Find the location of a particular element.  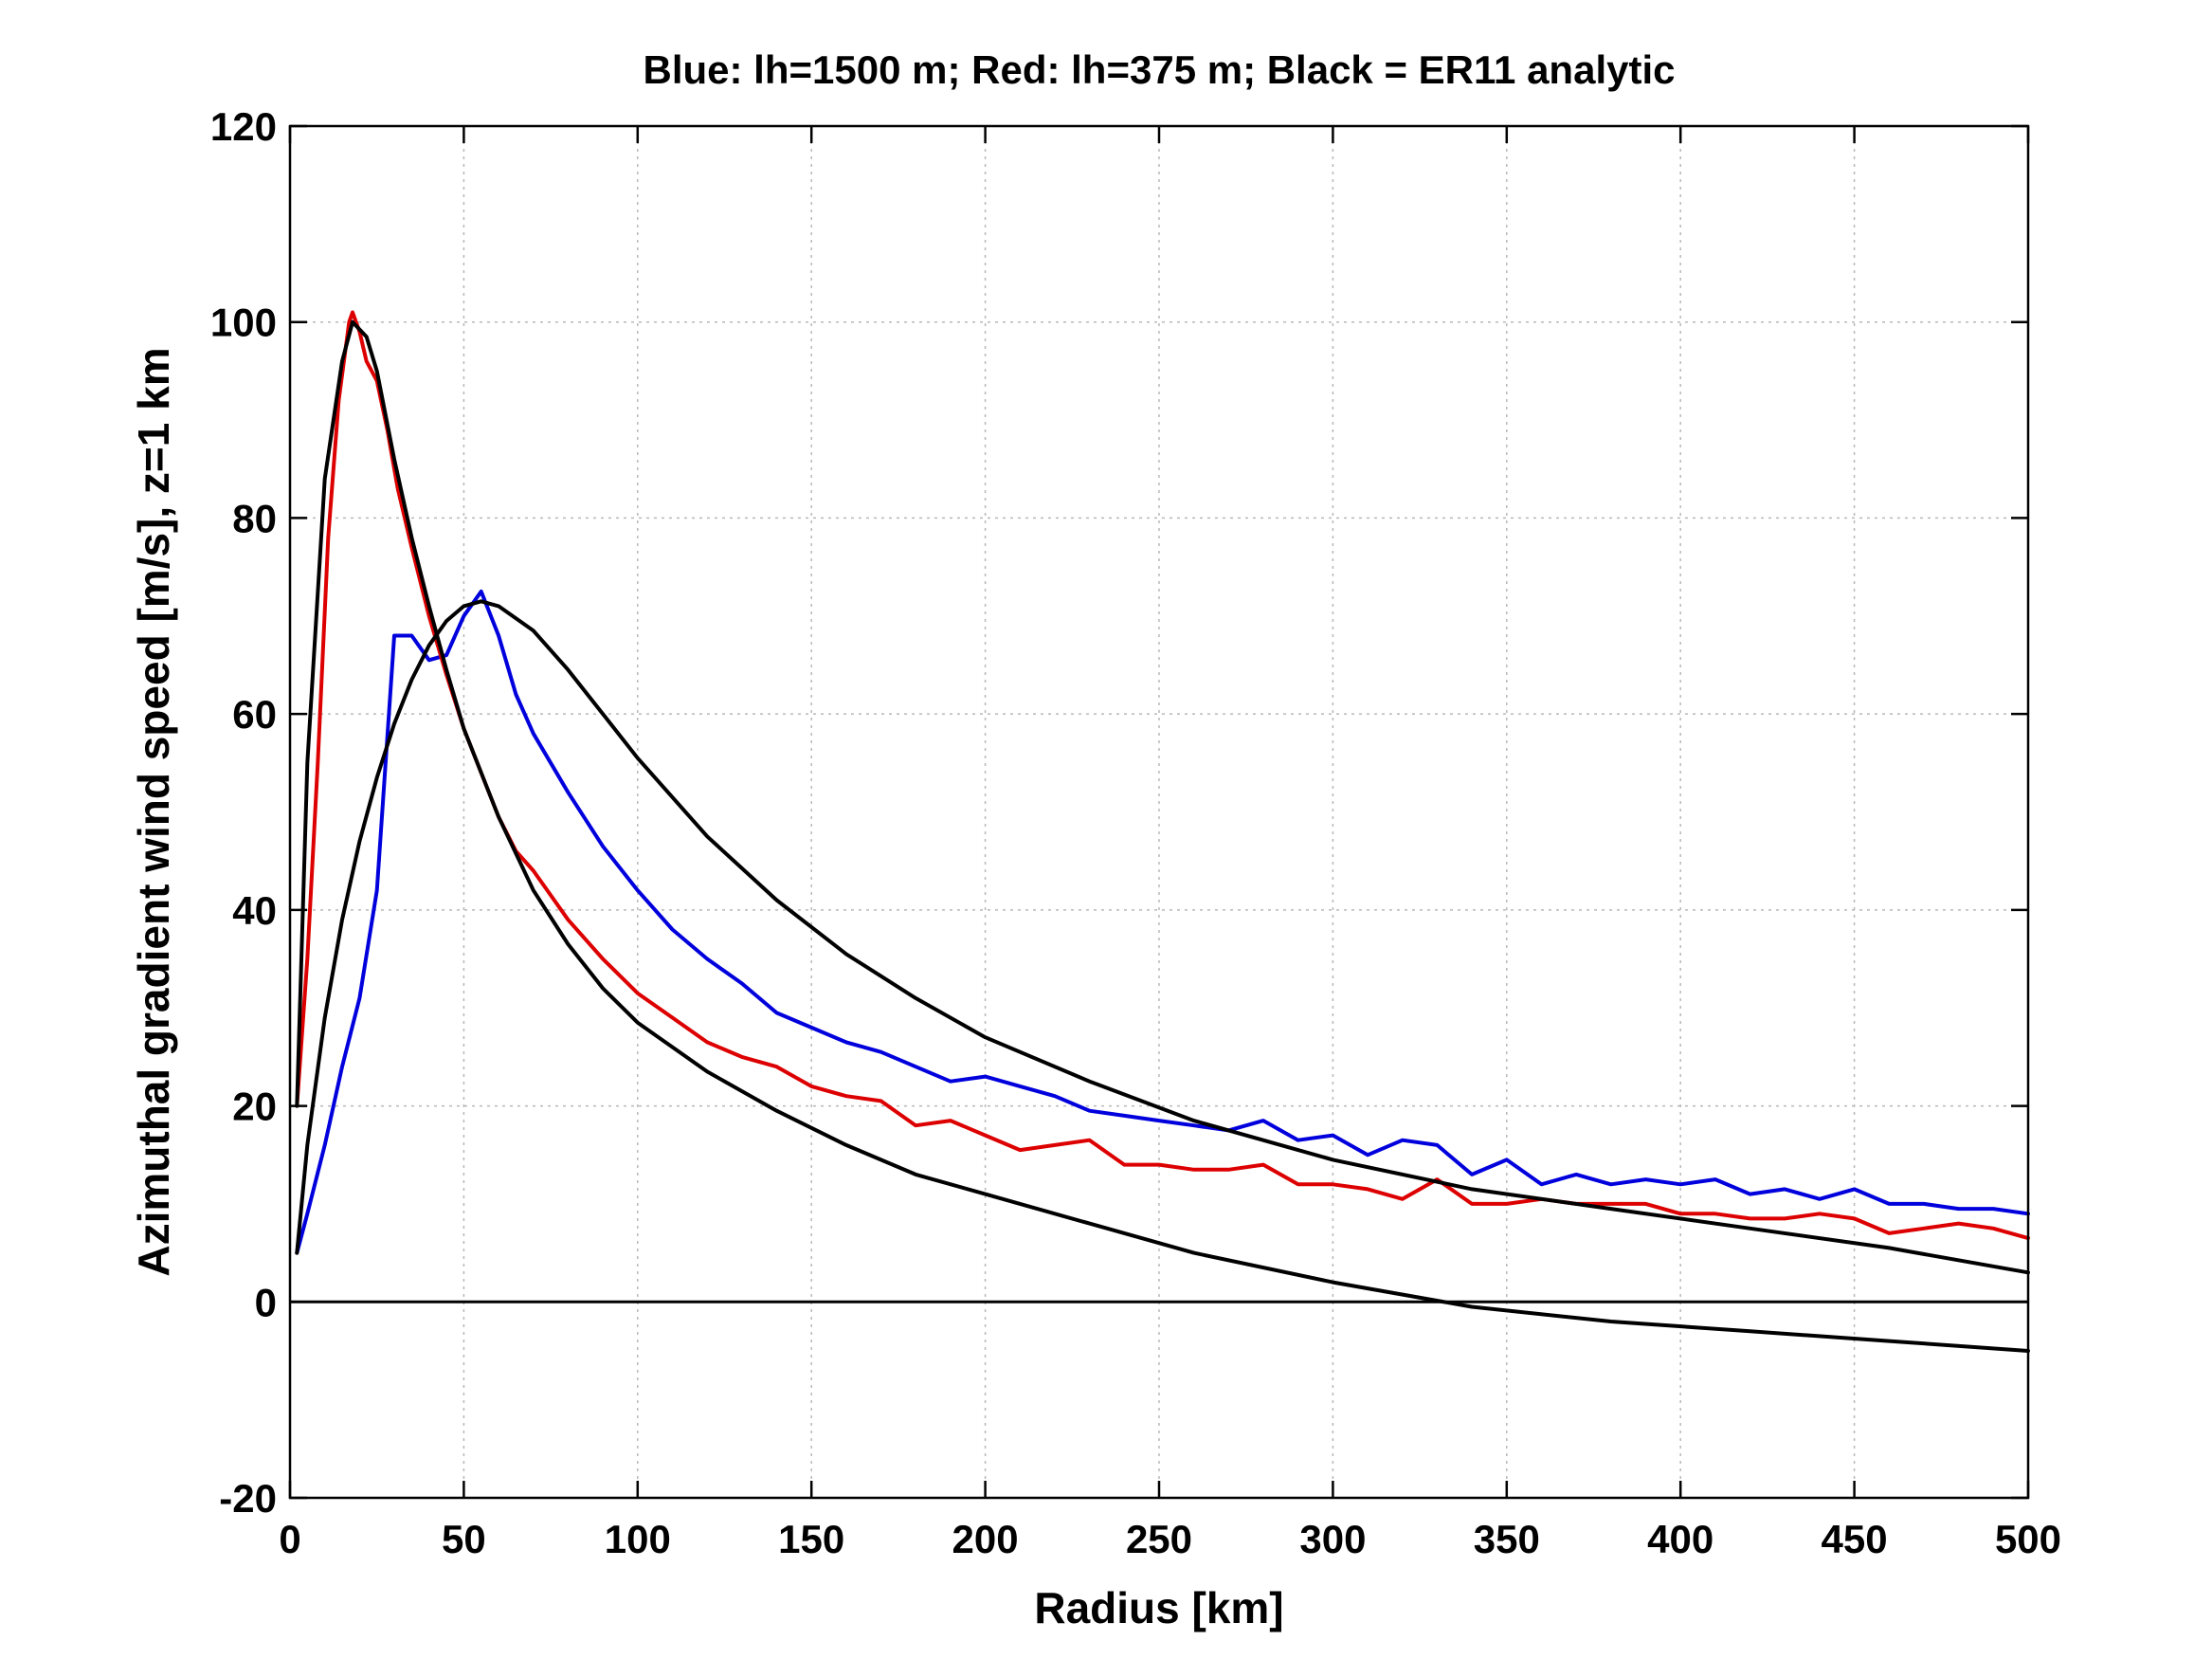

x-tick-label: 0 is located at coordinates (289, 1539).